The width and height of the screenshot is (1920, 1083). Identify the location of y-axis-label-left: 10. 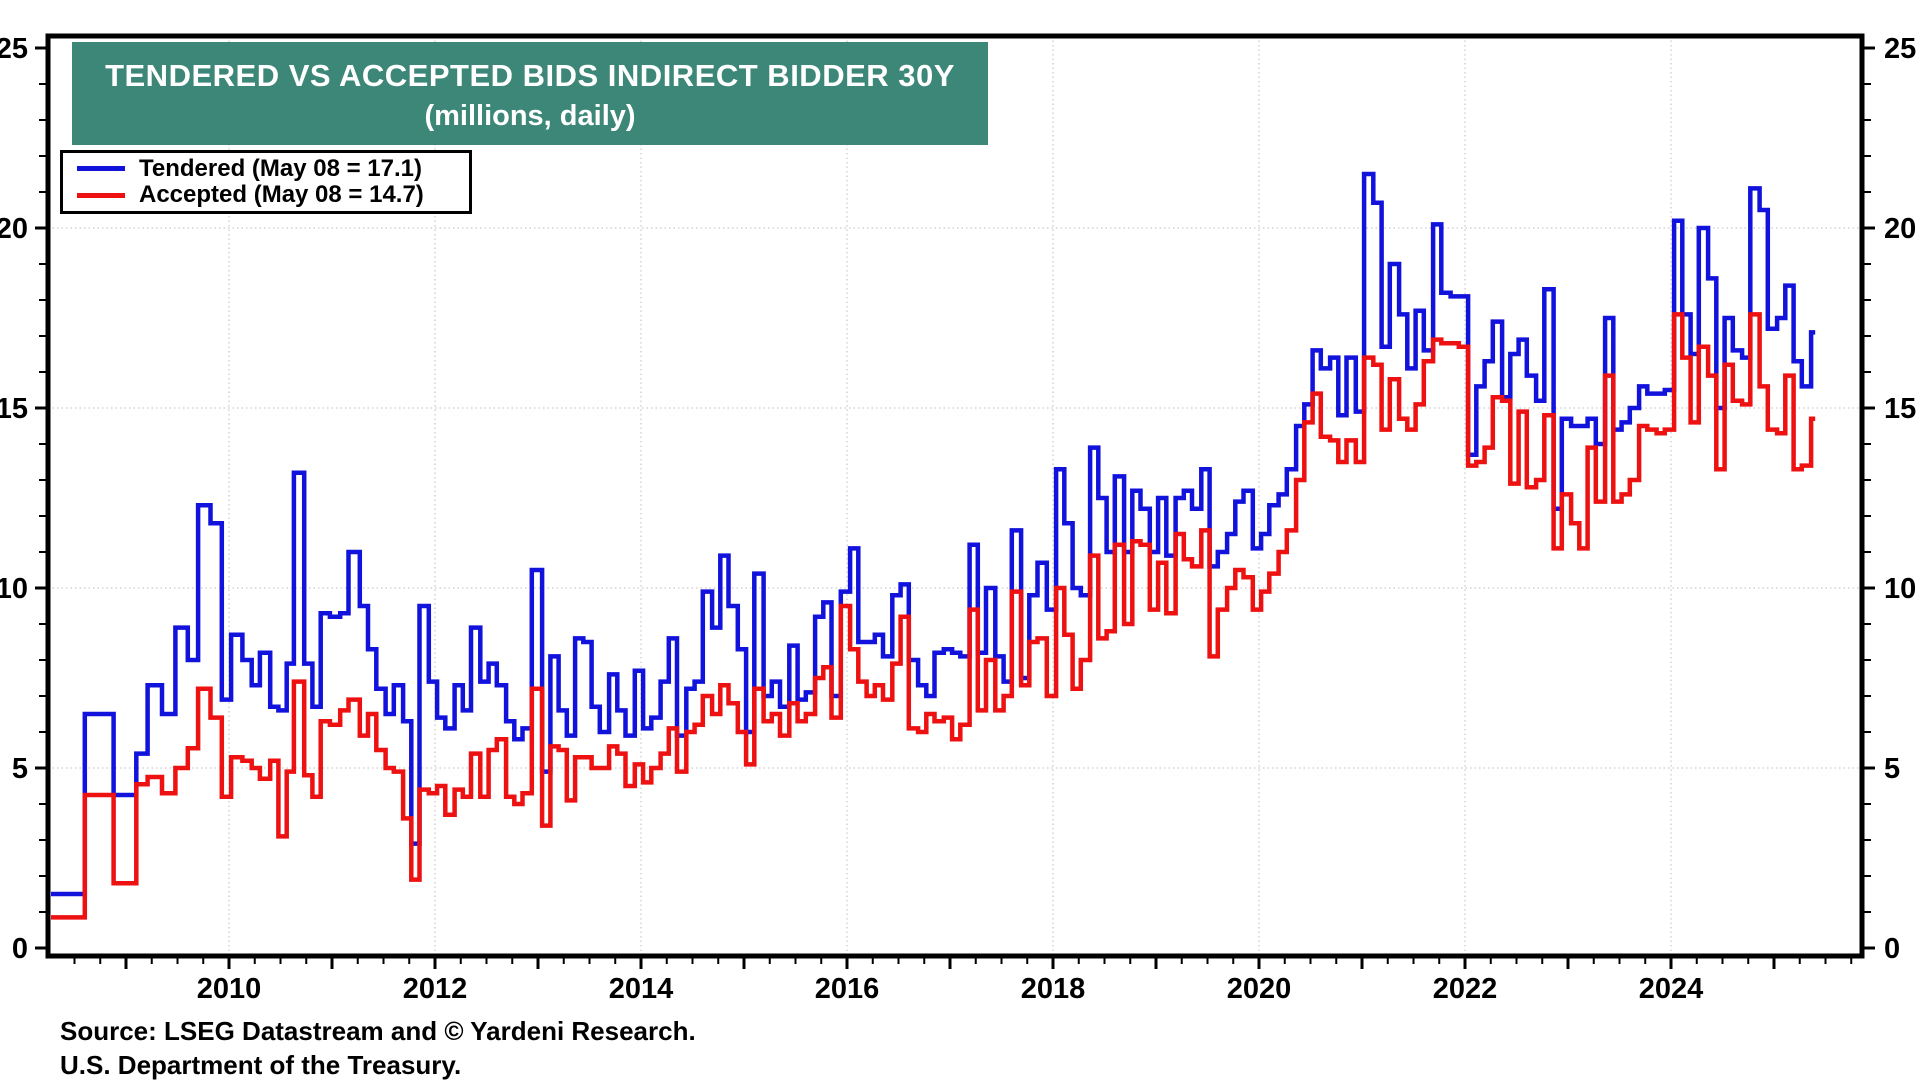
(14, 589).